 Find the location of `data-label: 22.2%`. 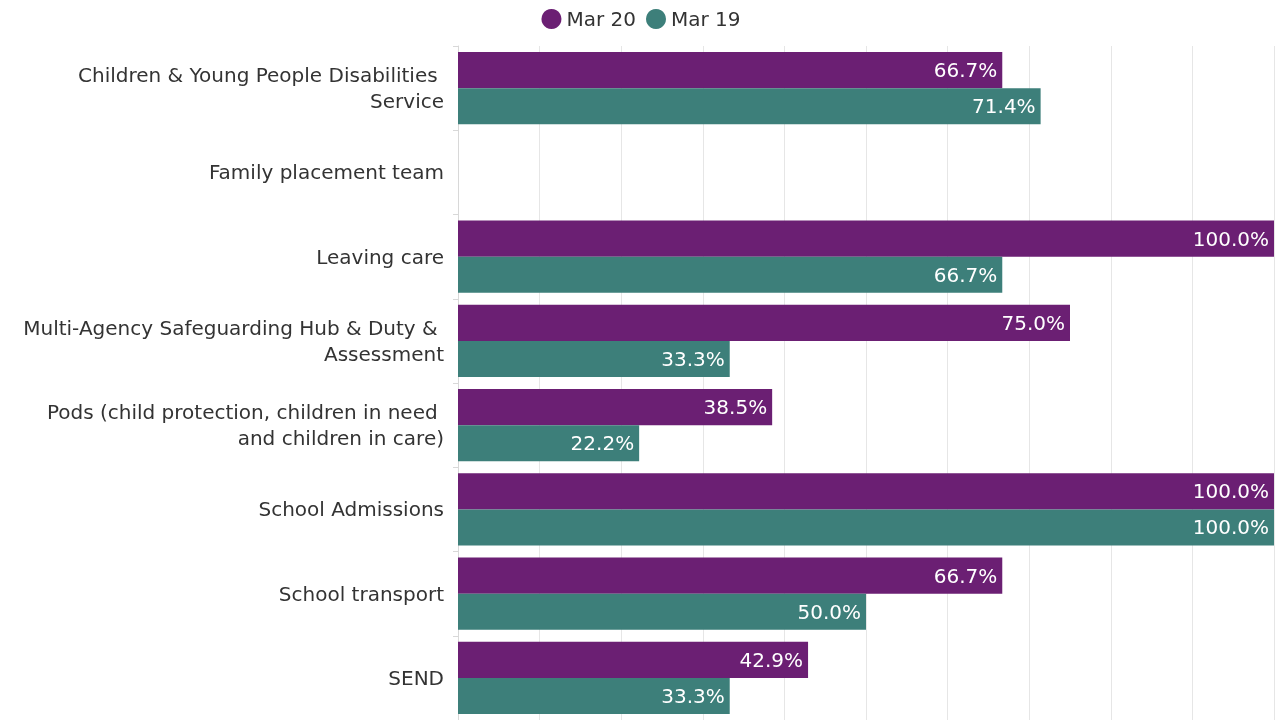

data-label: 22.2% is located at coordinates (602, 443).